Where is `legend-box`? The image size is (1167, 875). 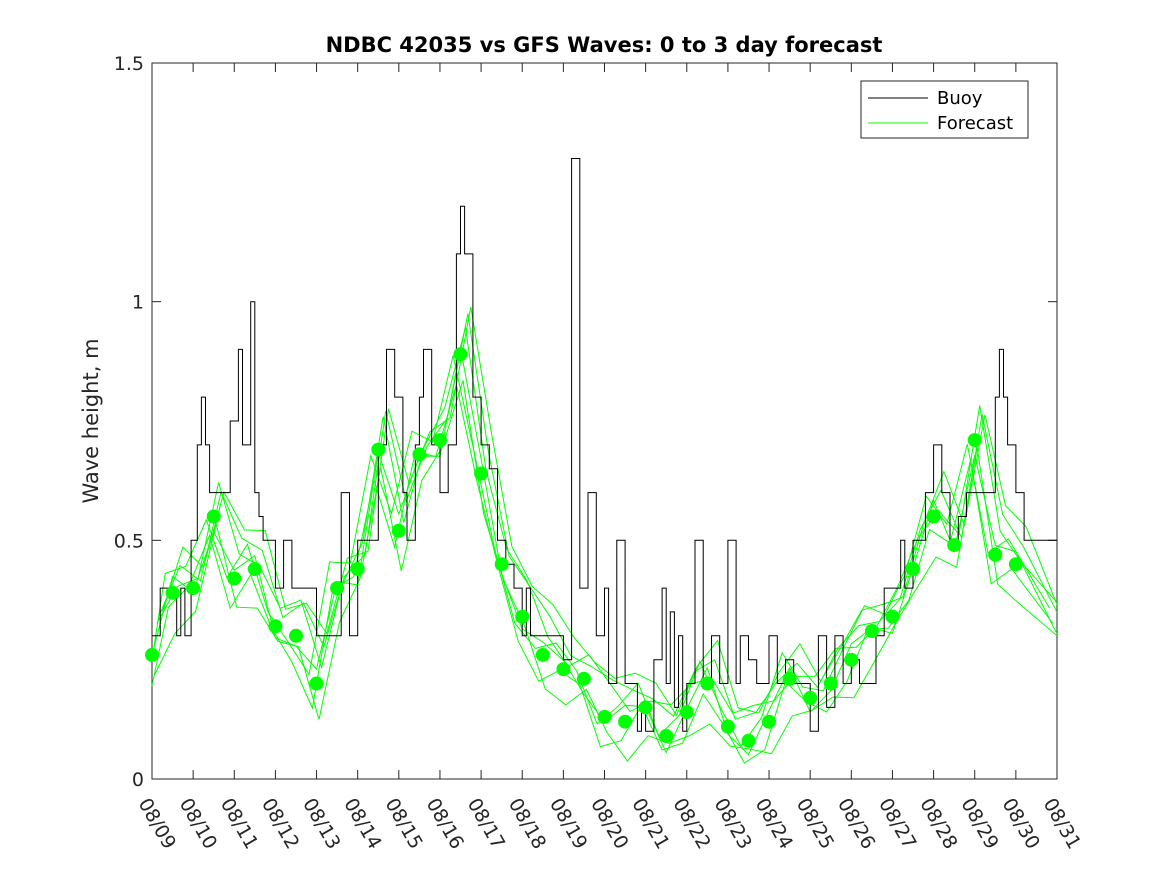 legend-box is located at coordinates (944, 109).